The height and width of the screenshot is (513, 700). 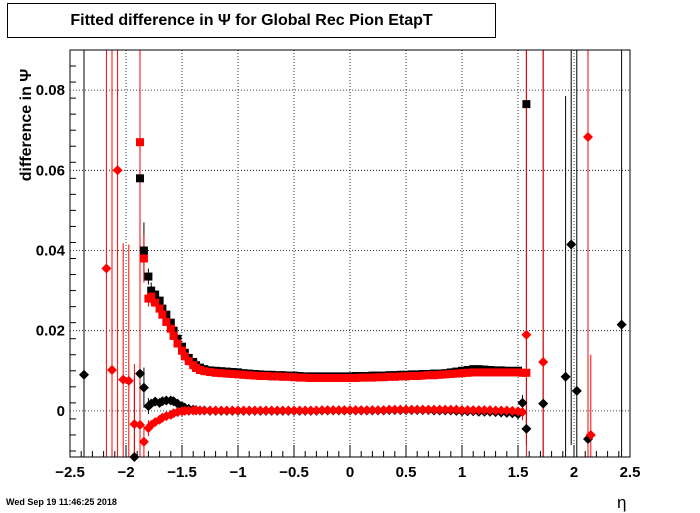 I want to click on x-tick-label: −1, so click(x=237, y=472).